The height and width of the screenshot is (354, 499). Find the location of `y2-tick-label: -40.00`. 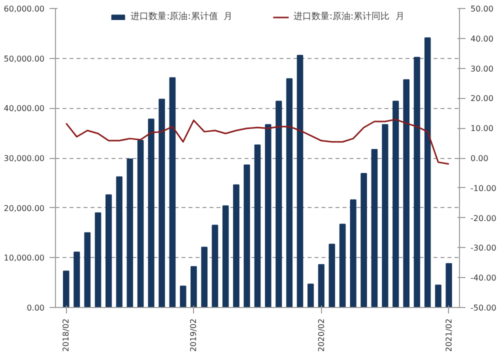

y2-tick-label: -40.00 is located at coordinates (483, 278).